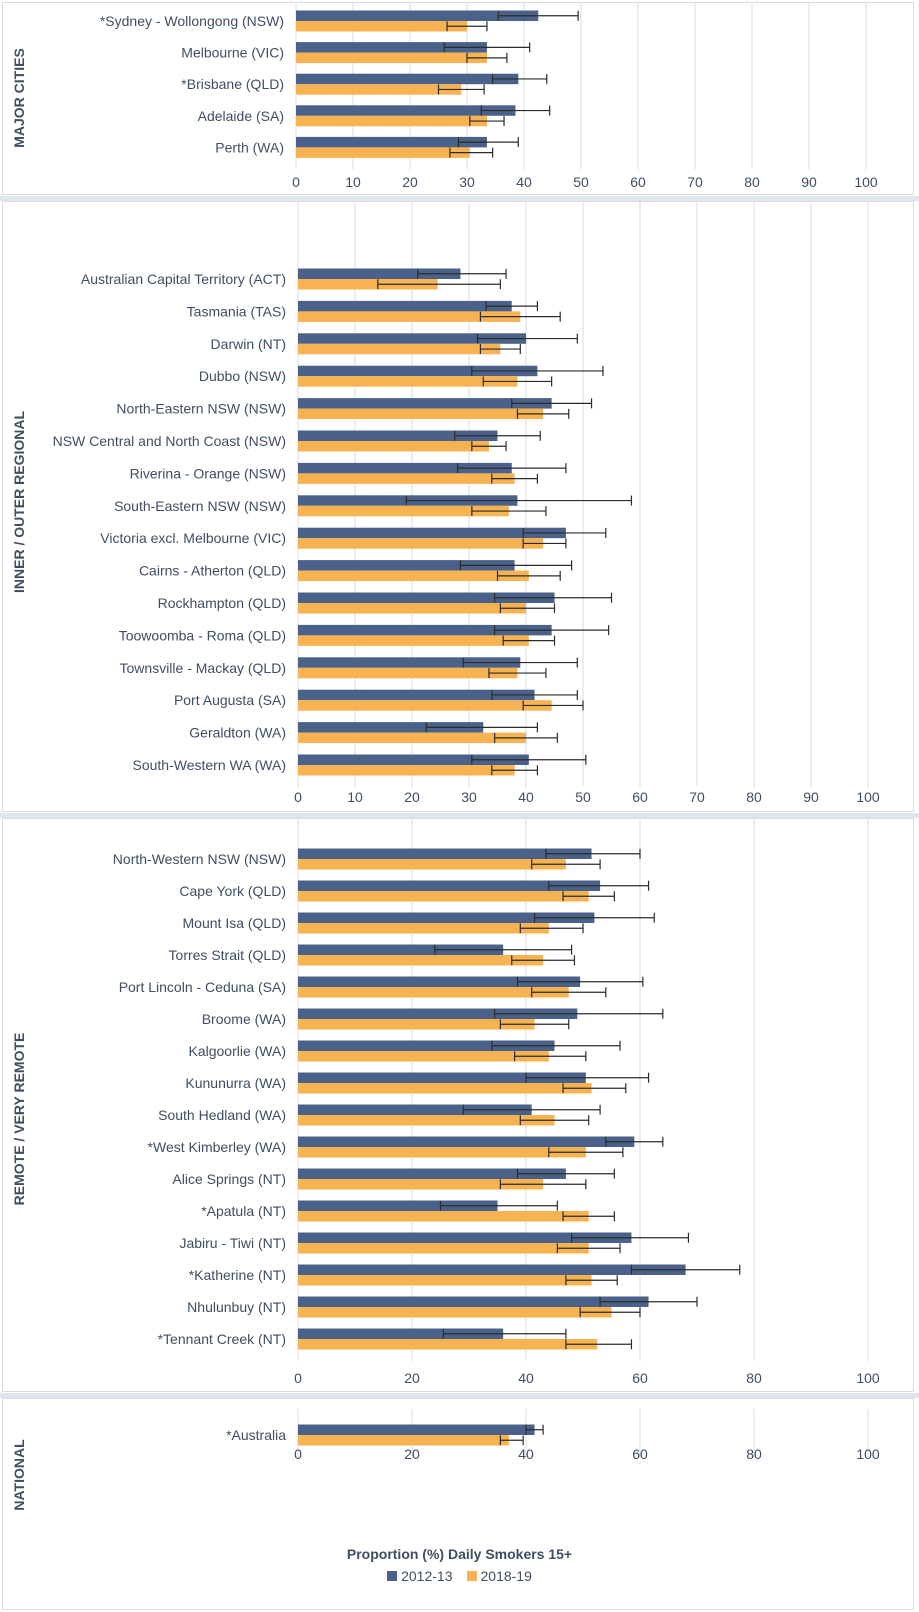 This screenshot has height=1612, width=919. Describe the element at coordinates (232, 84) in the screenshot. I see `category-label: *Brisbane (QLD)` at that location.